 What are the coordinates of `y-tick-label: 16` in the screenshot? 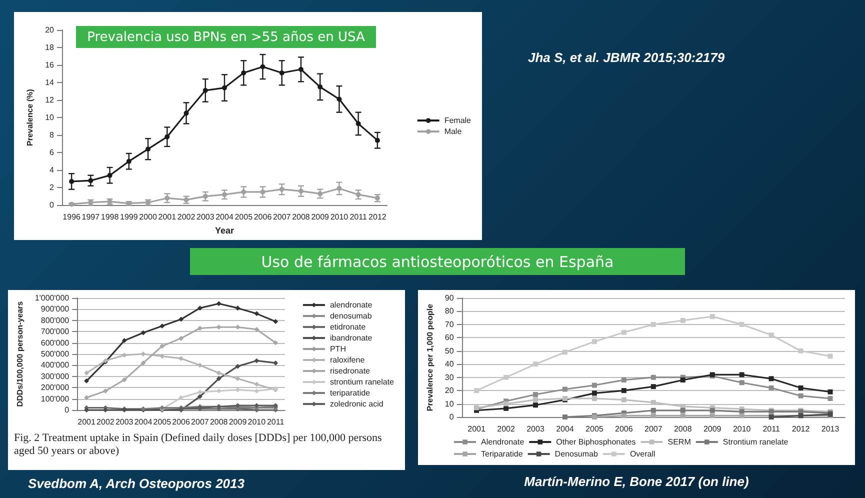 It's located at (50, 65).